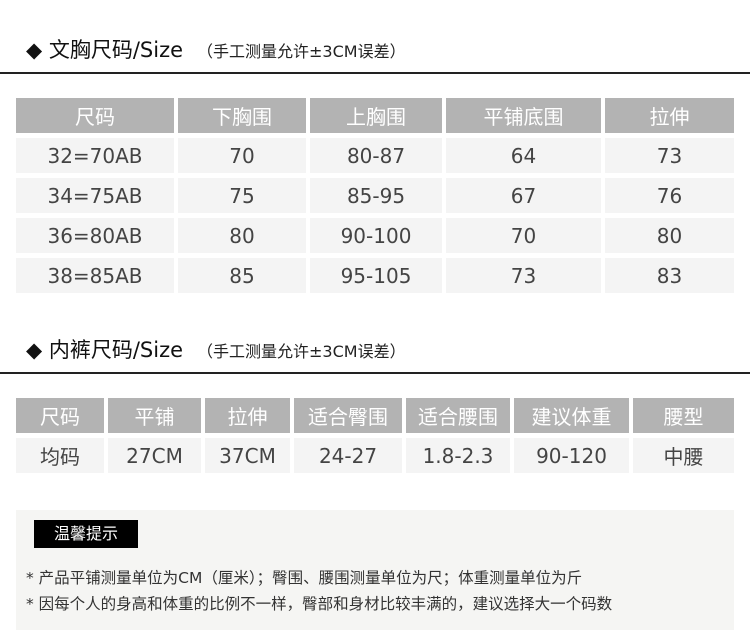  I want to click on table-cell: 90-120, so click(571, 455).